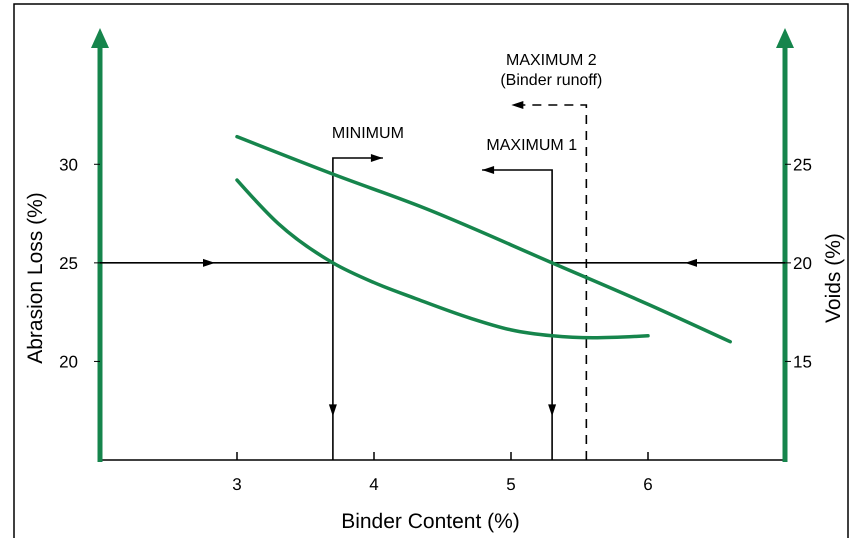 The image size is (852, 538). Describe the element at coordinates (68, 362) in the screenshot. I see `y-tick-label: 20` at that location.